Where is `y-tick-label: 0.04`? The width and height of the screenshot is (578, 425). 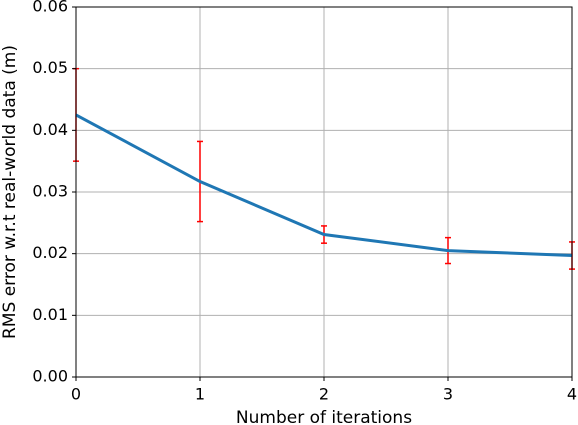 y-tick-label: 0.04 is located at coordinates (50, 129).